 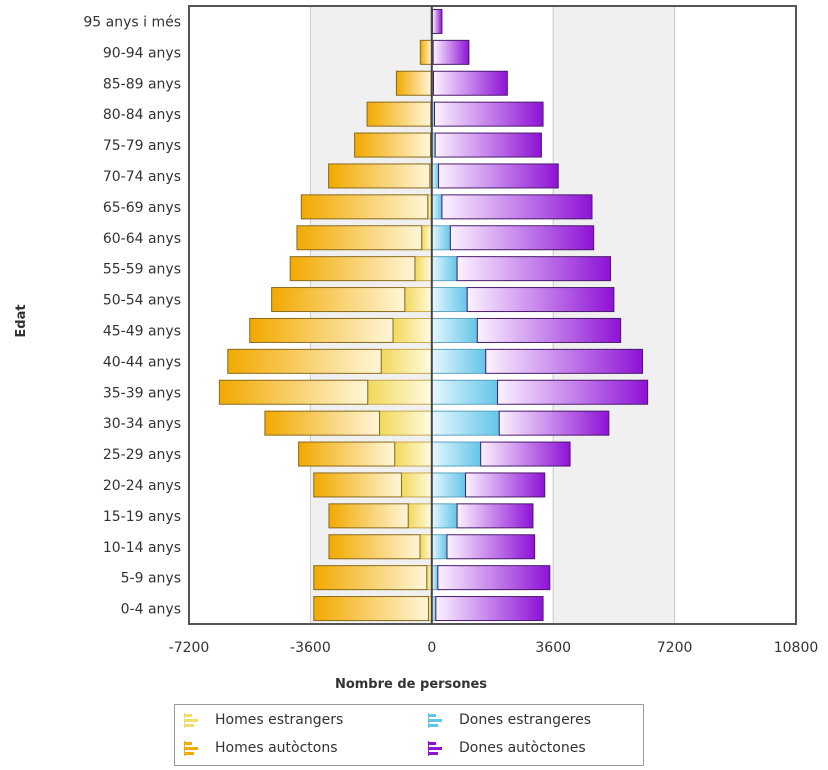 I want to click on legend-item-homes-estrangers: Homes estrangers, so click(x=263, y=720).